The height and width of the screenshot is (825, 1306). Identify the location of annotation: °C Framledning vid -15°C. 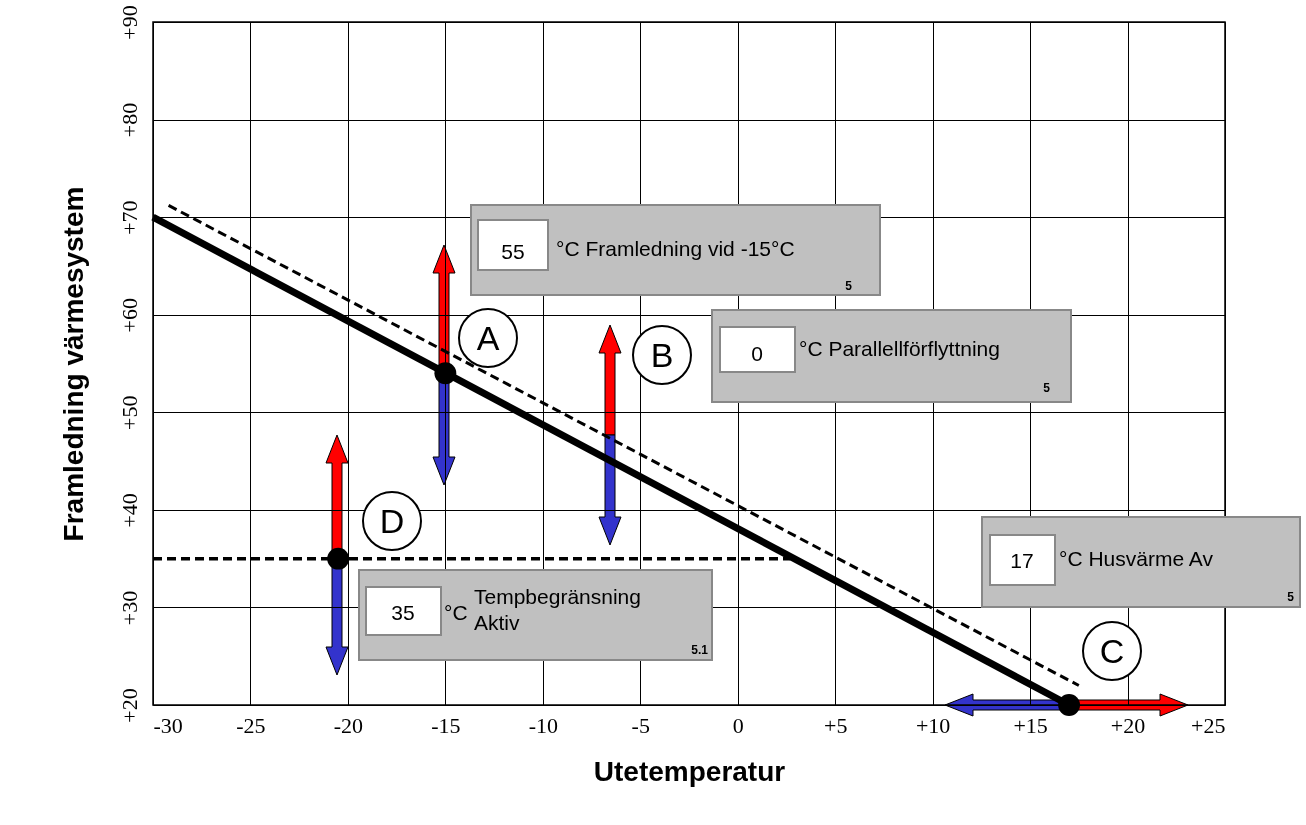
(675, 248).